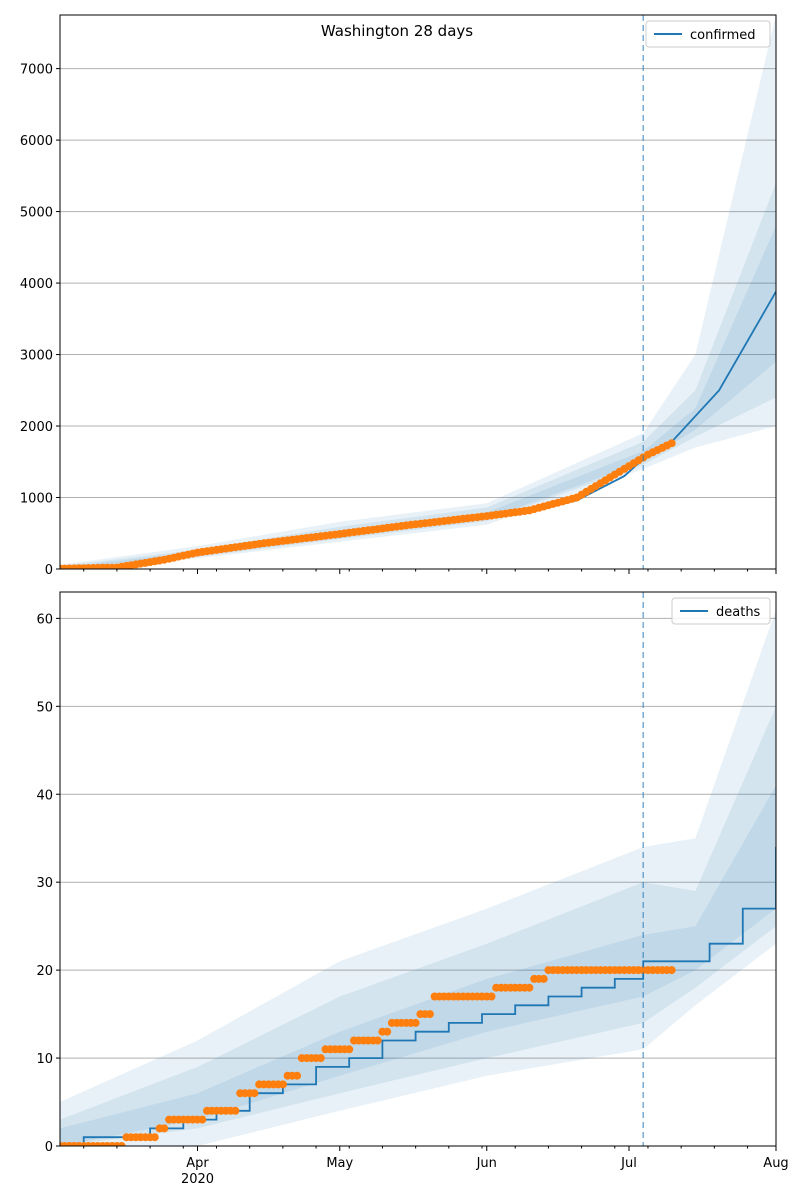 The image size is (800, 1200). I want to click on y-tick-label: 10, so click(44, 1059).